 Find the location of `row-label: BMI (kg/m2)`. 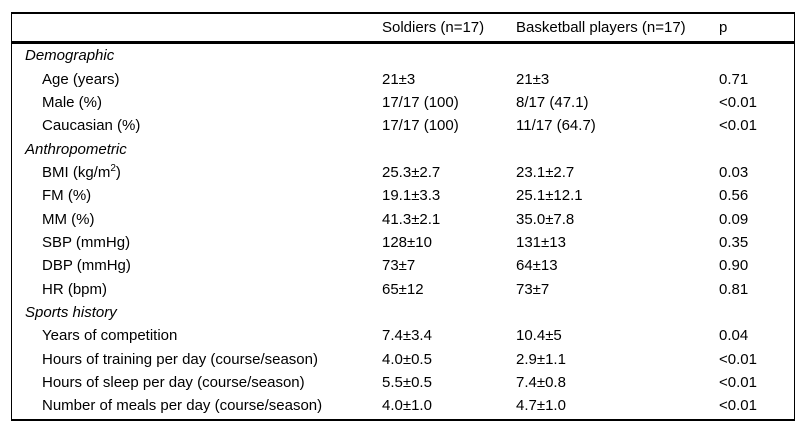

row-label: BMI (kg/m2) is located at coordinates (81, 171).